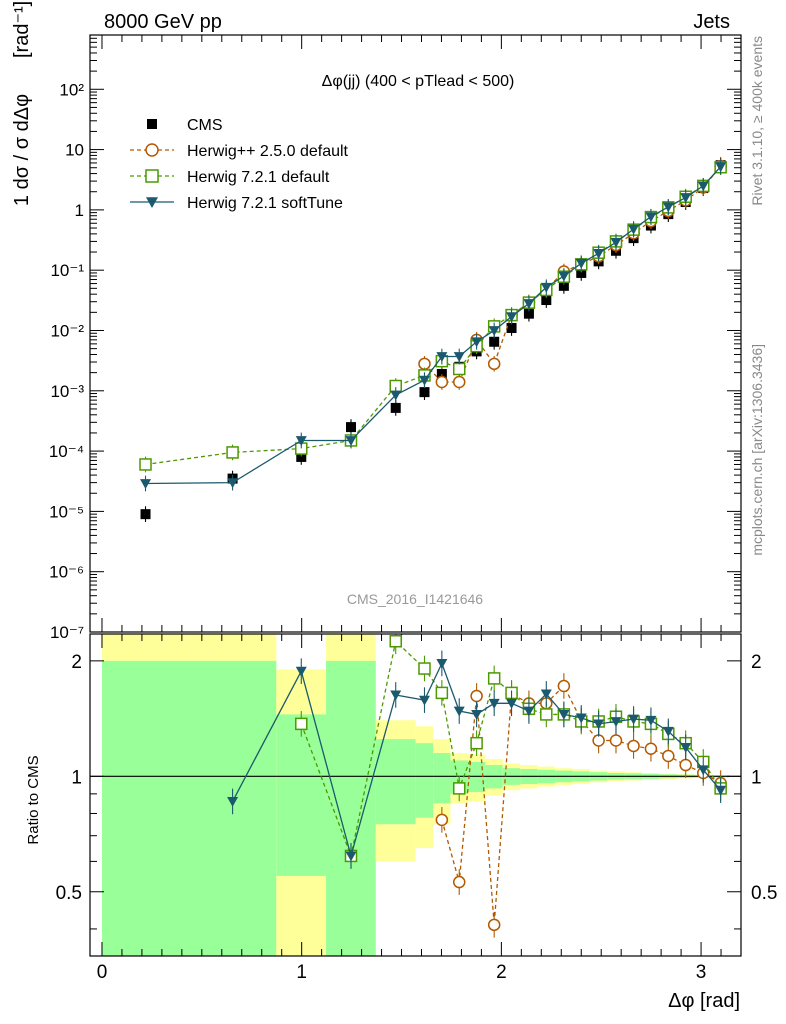 The height and width of the screenshot is (1024, 786). What do you see at coordinates (102, 972) in the screenshot?
I see `x-tick-label: 0` at bounding box center [102, 972].